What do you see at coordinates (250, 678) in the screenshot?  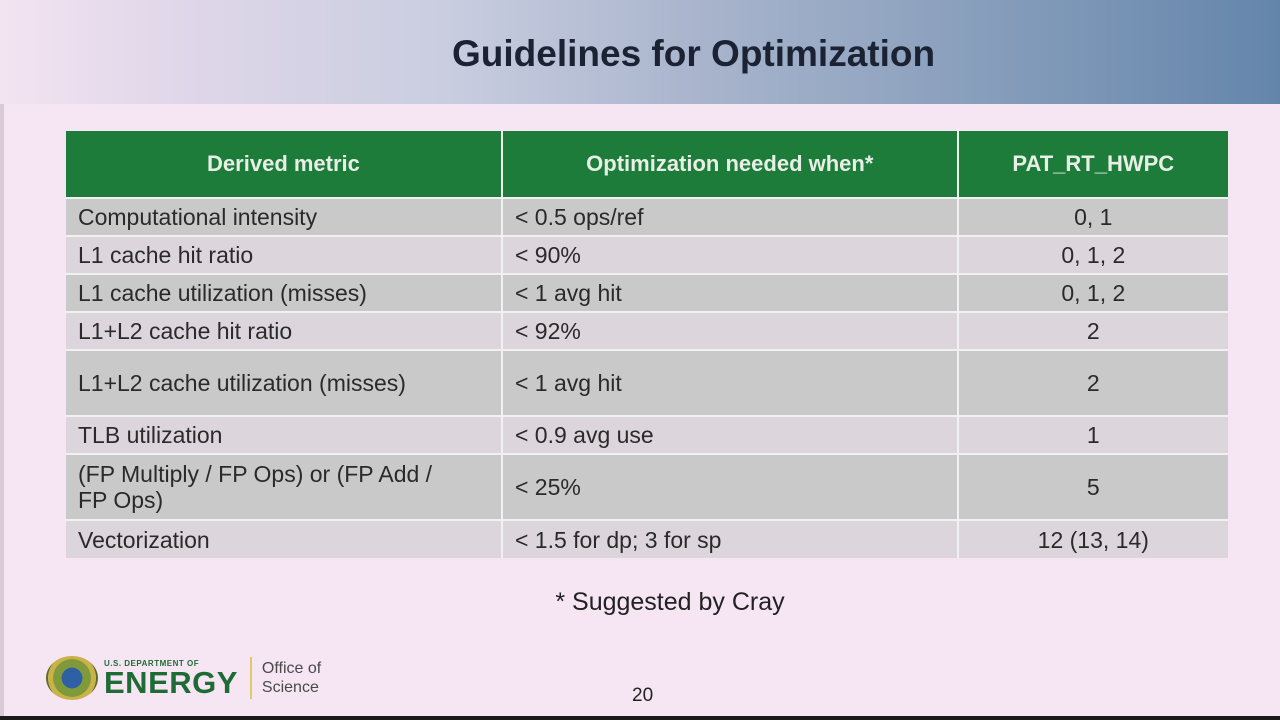 I see `logo-divider` at bounding box center [250, 678].